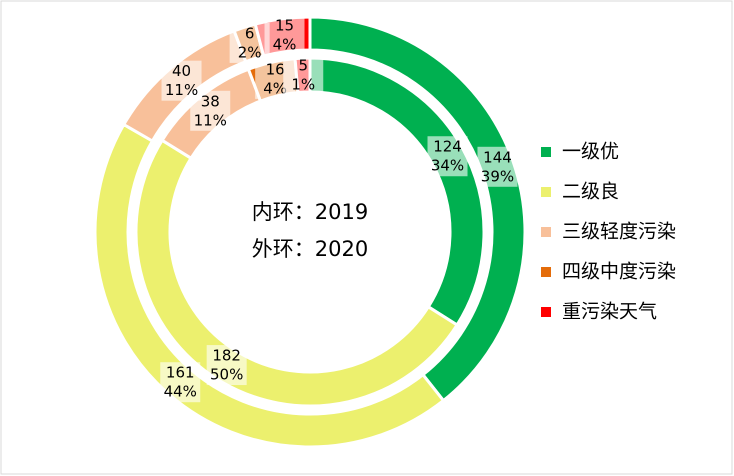 Image resolution: width=734 pixels, height=476 pixels. I want to click on data-label: 2%, so click(250, 52).